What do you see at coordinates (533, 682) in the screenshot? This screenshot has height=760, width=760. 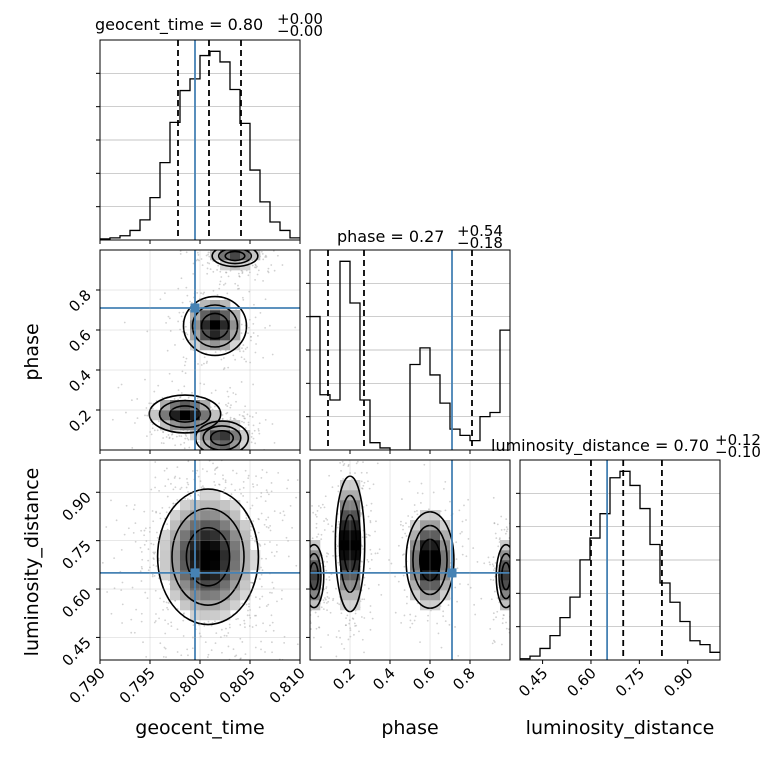 I see `x-tick-label-luminosity_distance: 0.45` at bounding box center [533, 682].